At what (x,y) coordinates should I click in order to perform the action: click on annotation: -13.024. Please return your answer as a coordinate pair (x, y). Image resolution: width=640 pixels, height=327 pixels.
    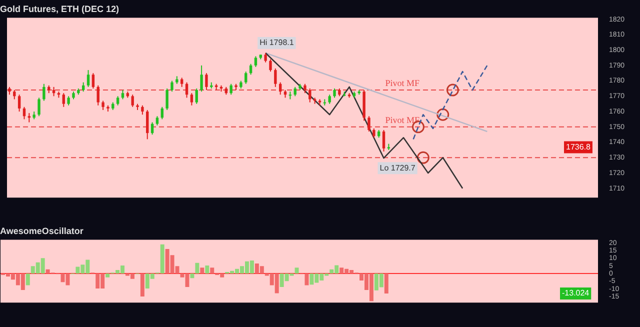
    Looking at the image, I should click on (576, 293).